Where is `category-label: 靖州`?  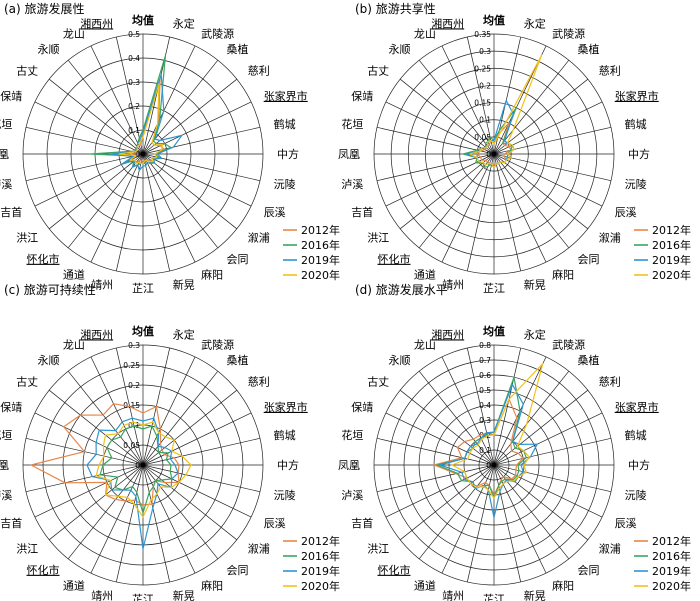 category-label: 靖州 is located at coordinates (453, 595).